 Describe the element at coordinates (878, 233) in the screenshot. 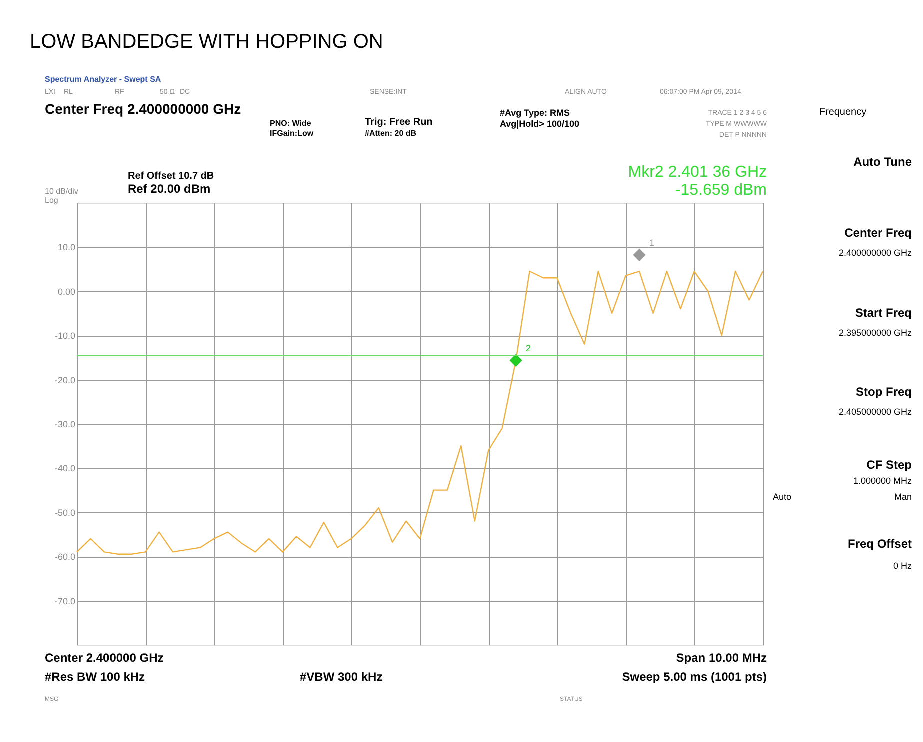

I see `text: Center Freq` at that location.